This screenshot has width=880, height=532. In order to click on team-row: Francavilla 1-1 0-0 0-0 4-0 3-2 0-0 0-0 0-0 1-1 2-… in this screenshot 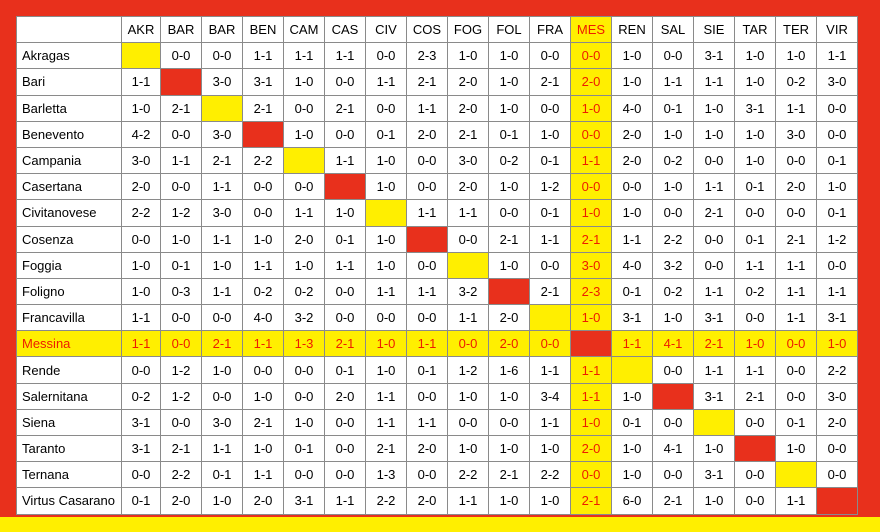, I will do `click(437, 318)`.